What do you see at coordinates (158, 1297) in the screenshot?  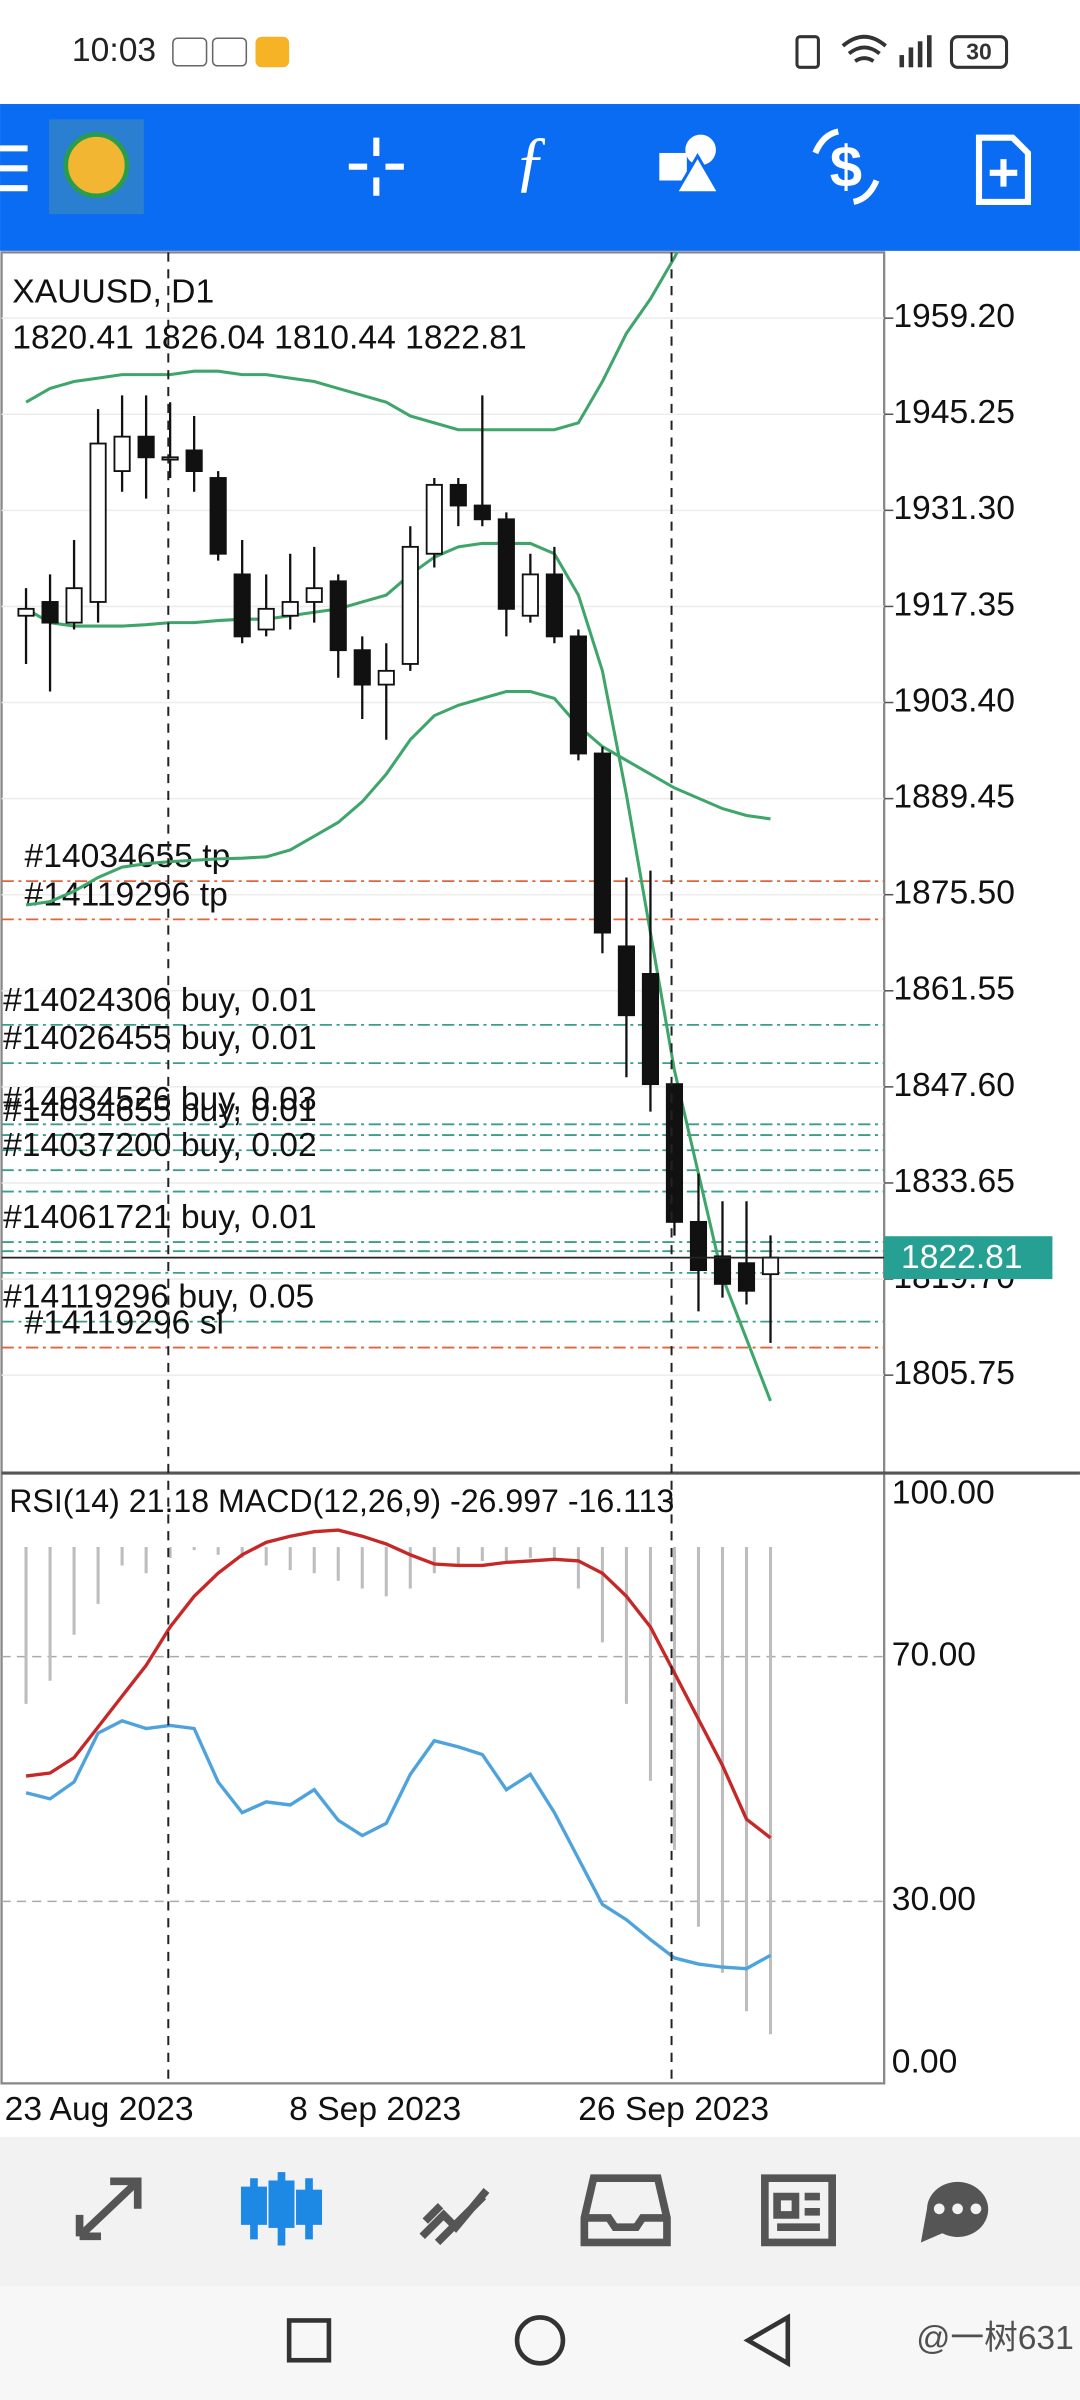 I see `order-label: #14119296 buy, 0.05` at bounding box center [158, 1297].